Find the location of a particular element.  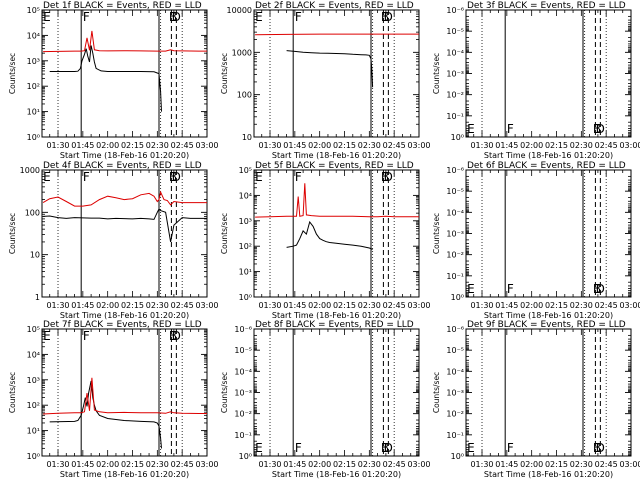

panel-title: Det 8f BLACK = Events, RED = LLD is located at coordinates (334, 325).